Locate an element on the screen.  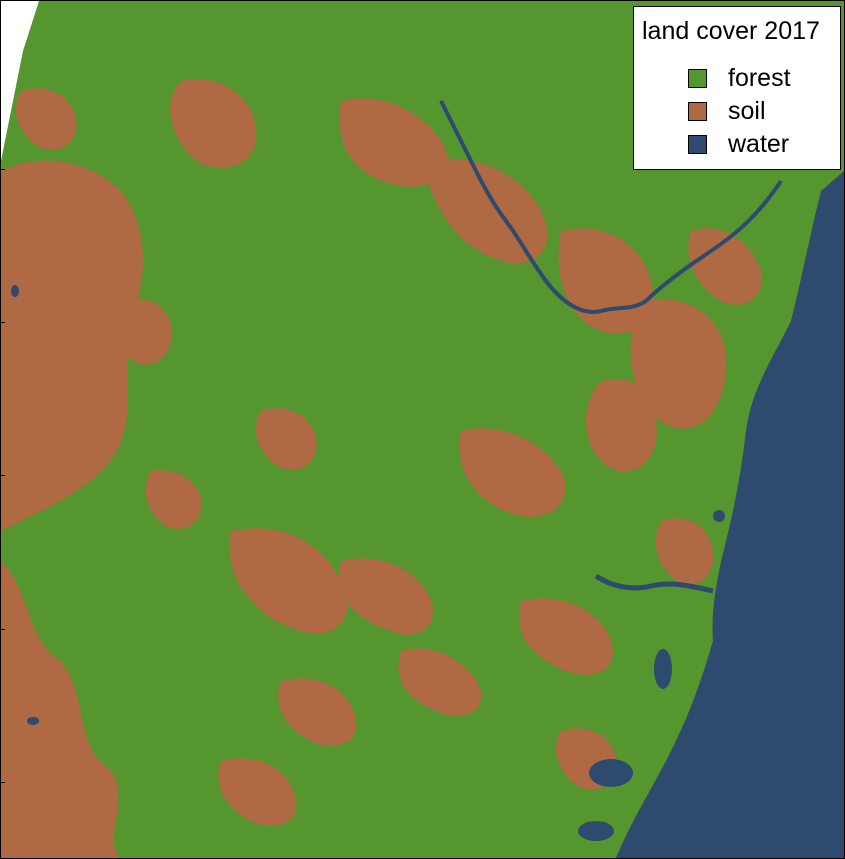
river-north is located at coordinates (611, 207).